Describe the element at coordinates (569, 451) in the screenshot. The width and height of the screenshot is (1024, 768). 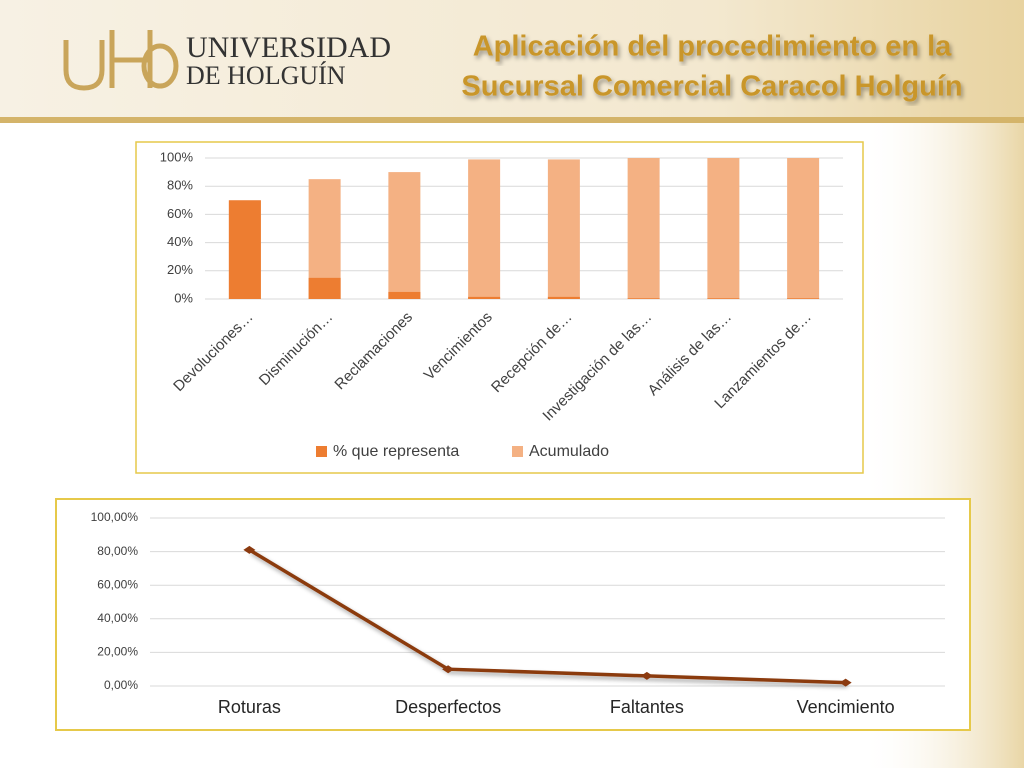
I see `legend-label: Acumulado` at that location.